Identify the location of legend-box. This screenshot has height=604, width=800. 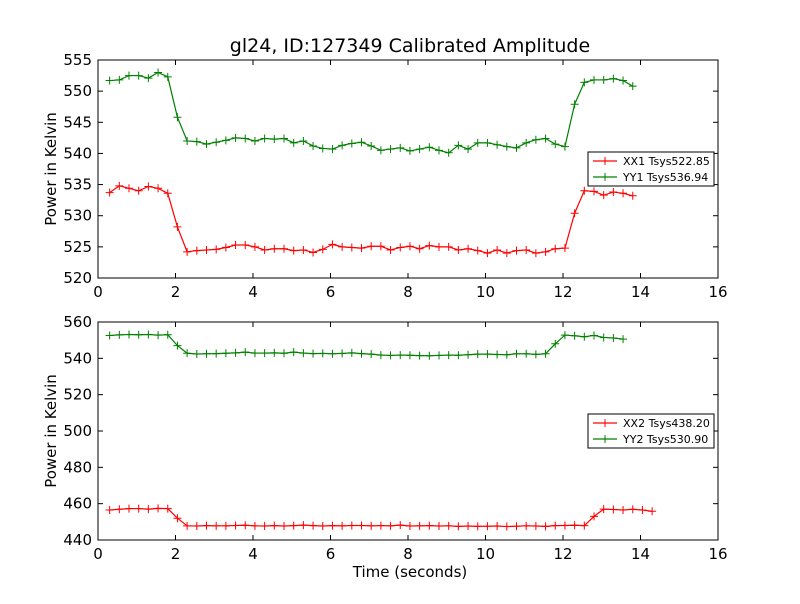
(651, 431).